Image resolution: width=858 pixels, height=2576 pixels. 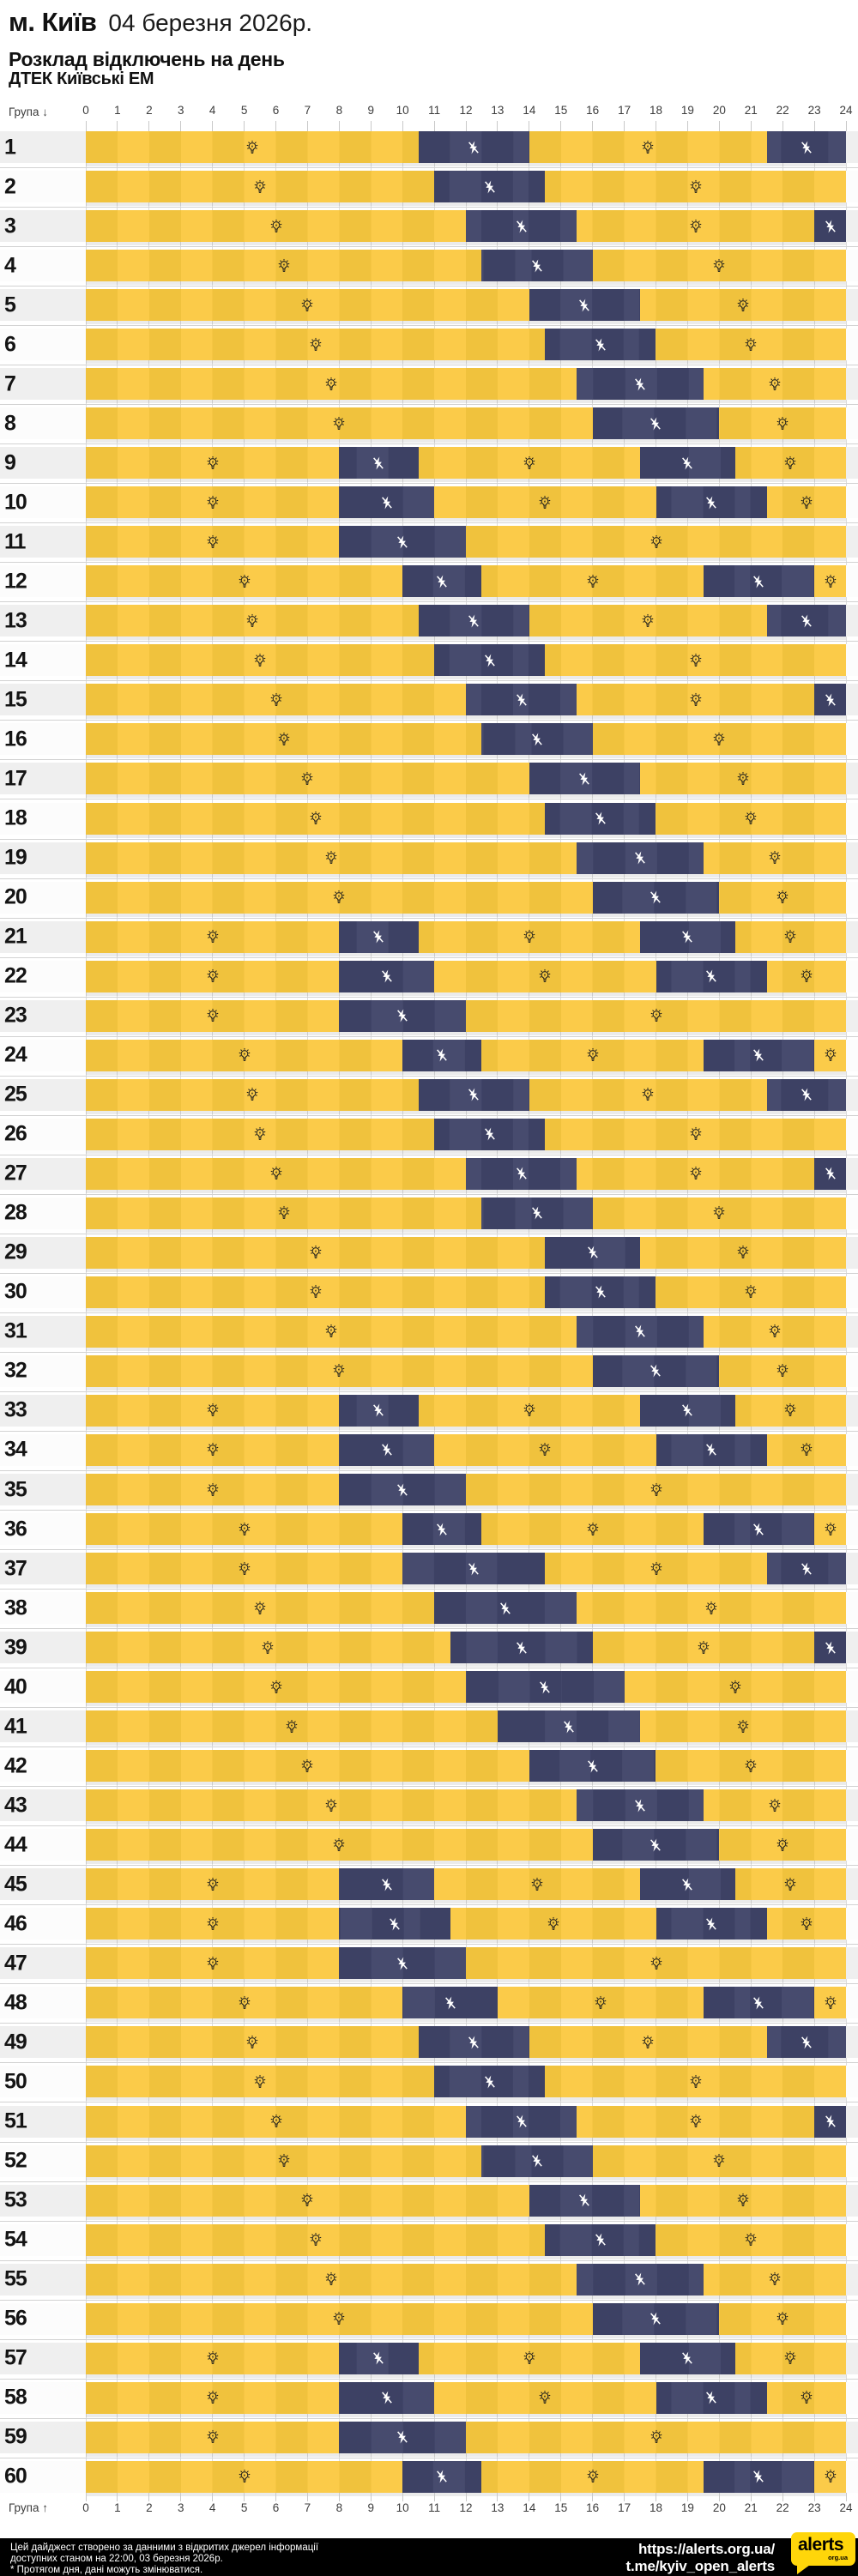 What do you see at coordinates (561, 110) in the screenshot?
I see `hour-label-top-15: 15` at bounding box center [561, 110].